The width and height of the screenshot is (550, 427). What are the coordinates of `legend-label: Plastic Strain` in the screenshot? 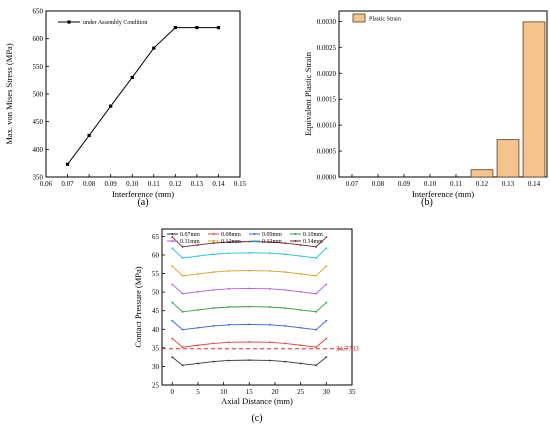 It's located at (385, 20).